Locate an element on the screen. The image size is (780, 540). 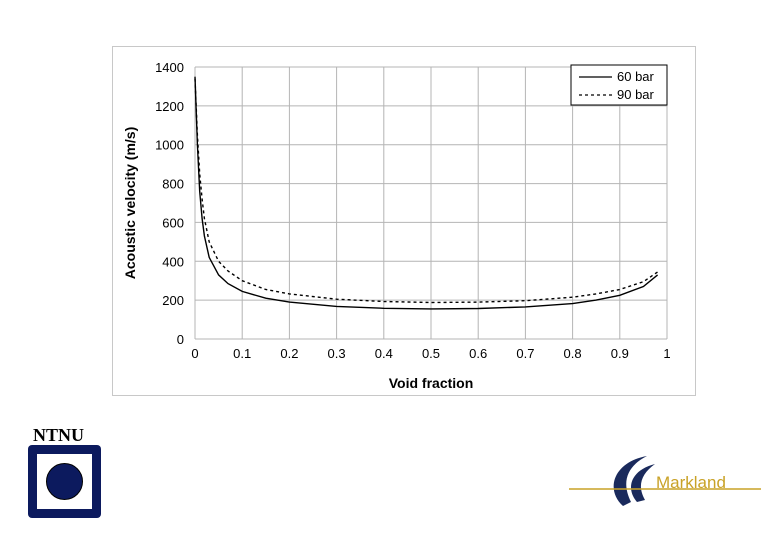
x-tick-label: 0 is located at coordinates (194, 353).